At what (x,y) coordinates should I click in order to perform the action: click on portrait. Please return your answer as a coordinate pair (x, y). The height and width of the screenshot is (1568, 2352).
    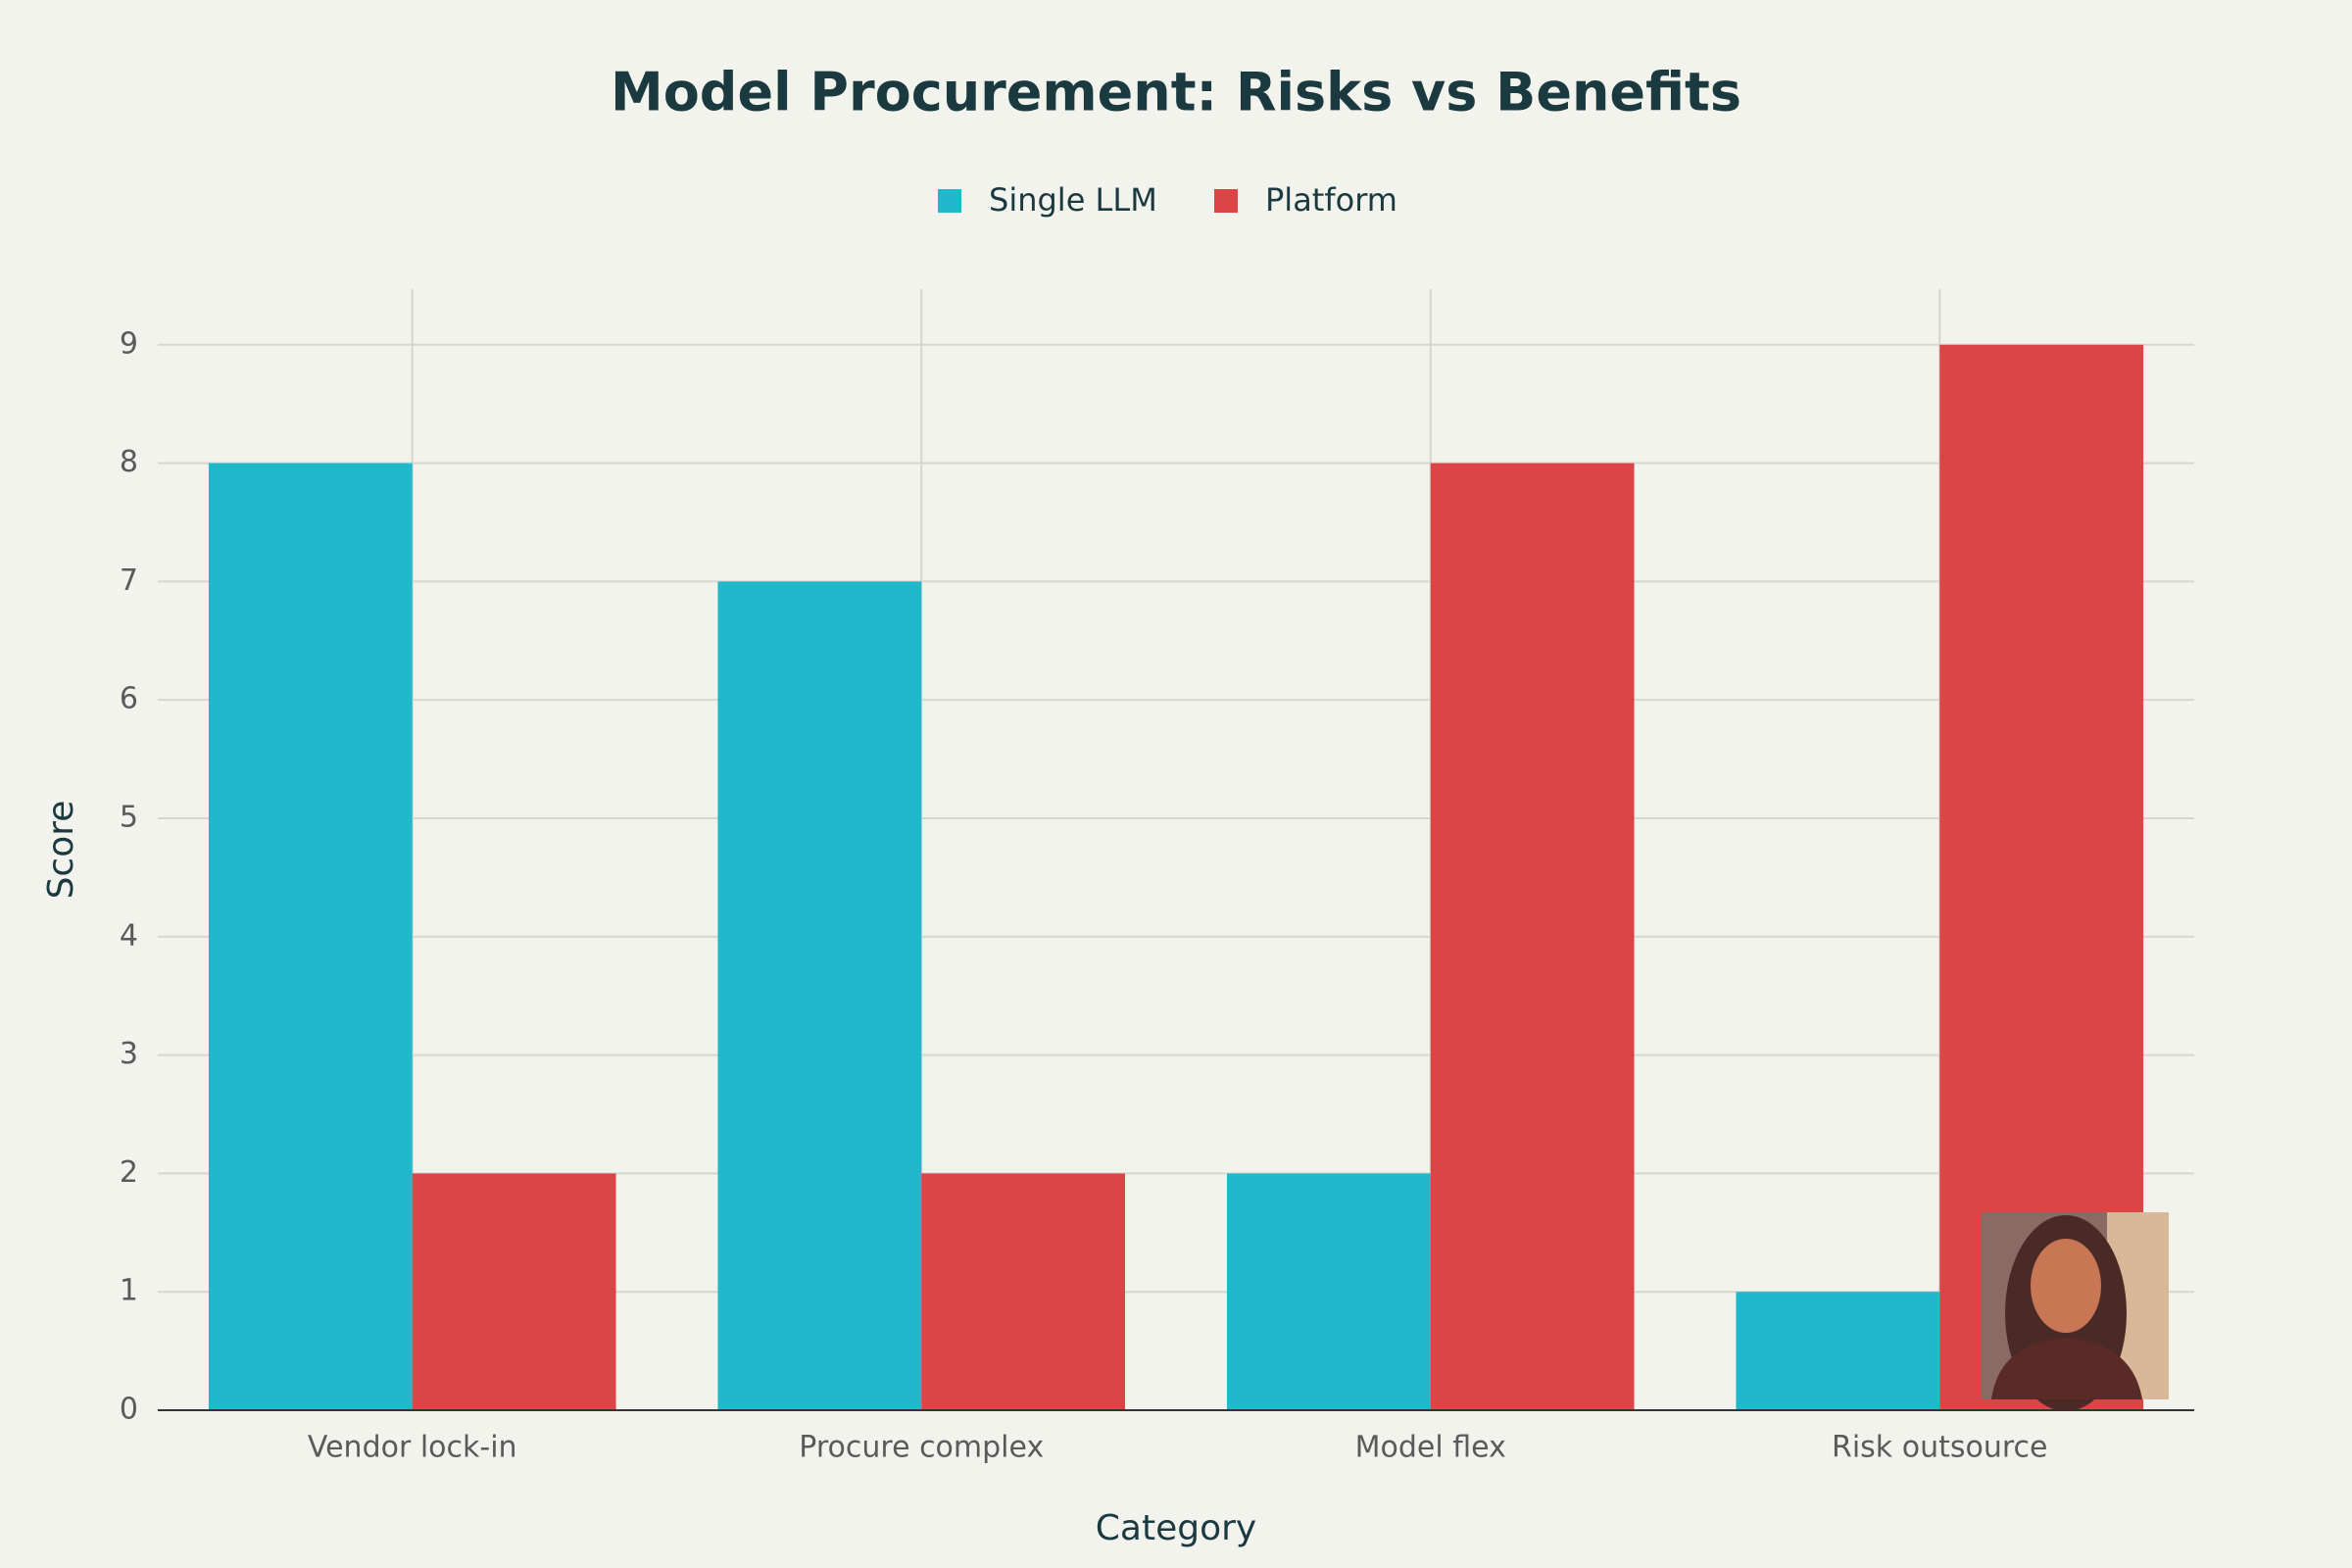
    Looking at the image, I should click on (2075, 1311).